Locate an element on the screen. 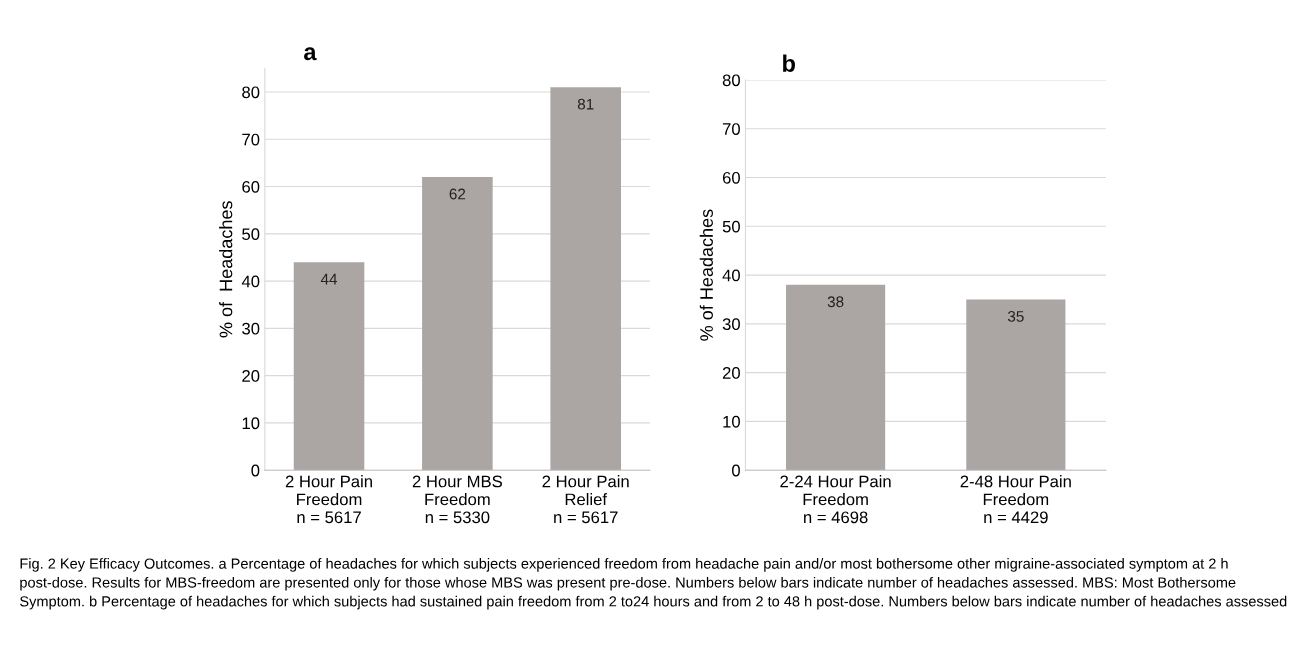  x-tick-label: 2 Hour Pain Freedom n = 5617 is located at coordinates (328, 499).